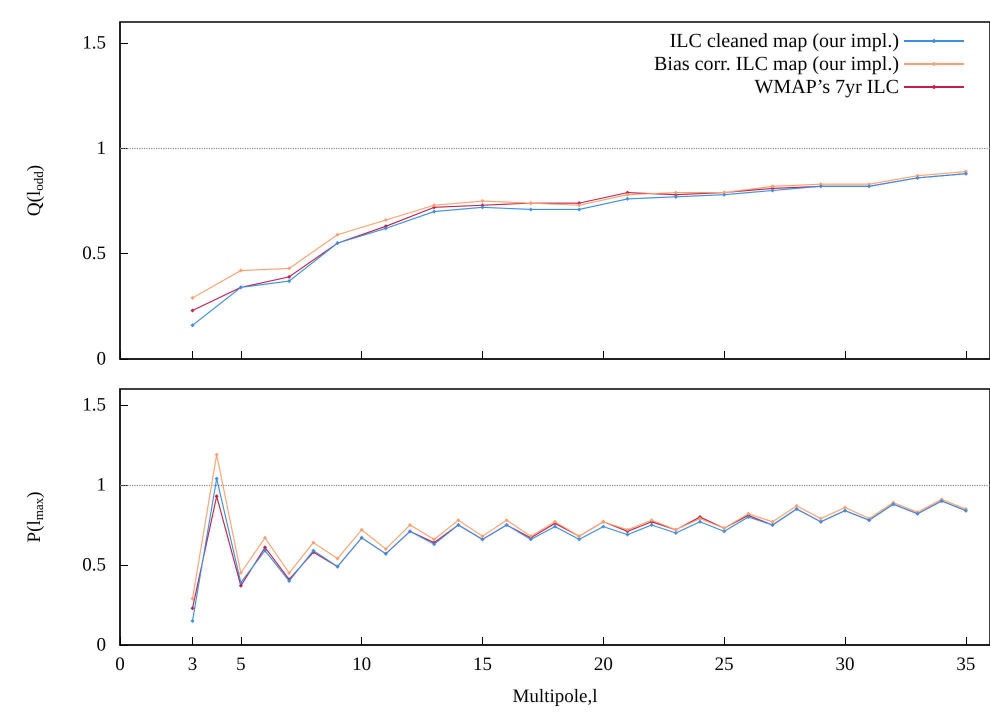 The height and width of the screenshot is (724, 990). What do you see at coordinates (120, 664) in the screenshot?
I see `x-tick-label: 0` at bounding box center [120, 664].